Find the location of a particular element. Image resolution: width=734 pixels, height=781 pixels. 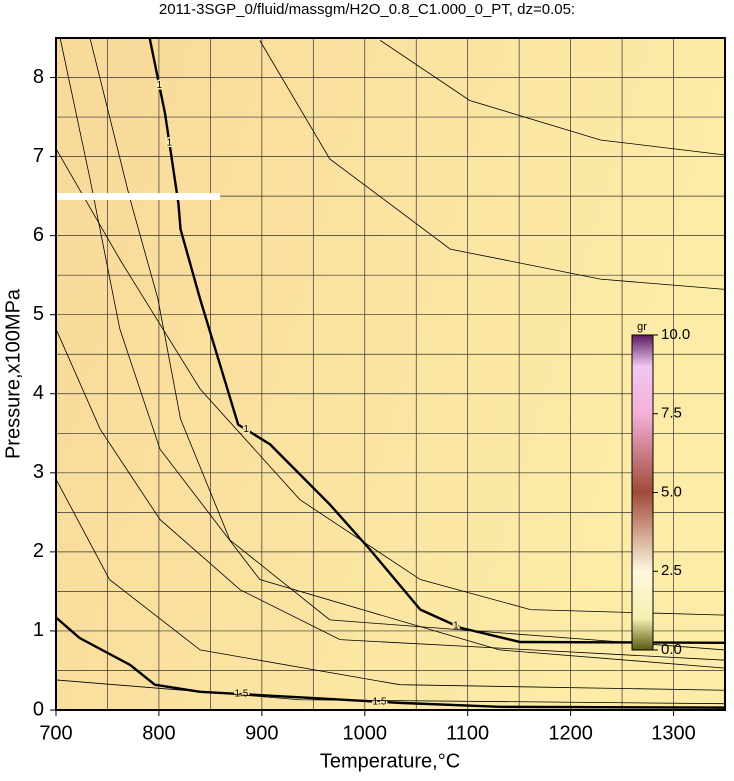

y-tick-label: 5 is located at coordinates (38, 314).